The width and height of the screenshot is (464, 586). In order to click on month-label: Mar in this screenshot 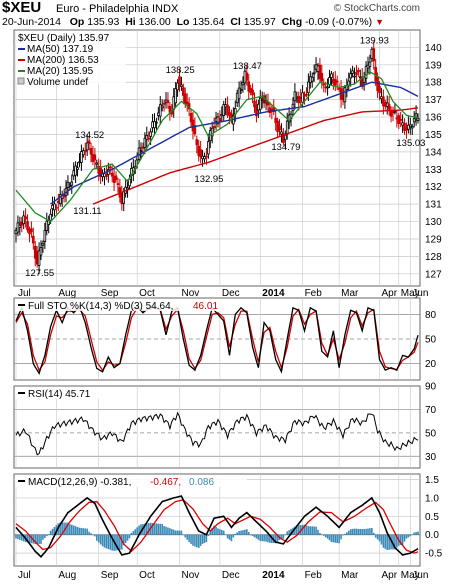, I will do `click(350, 575)`.